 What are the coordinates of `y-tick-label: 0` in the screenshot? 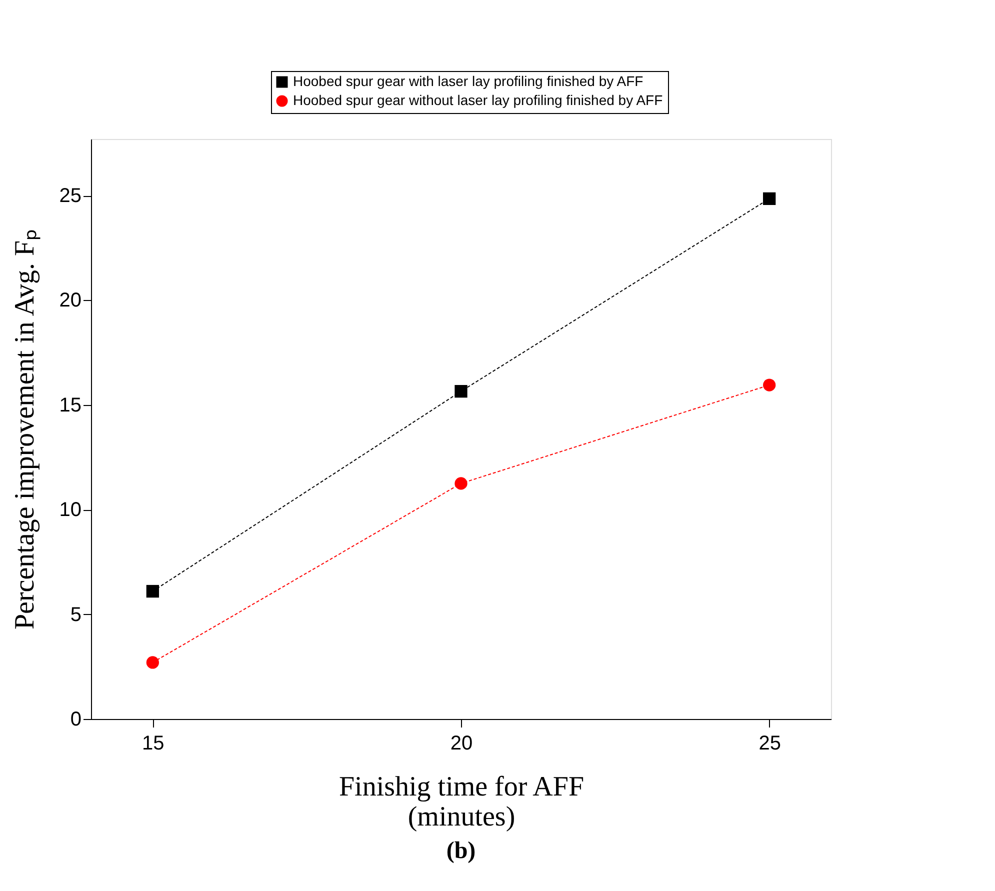 It's located at (76, 719).